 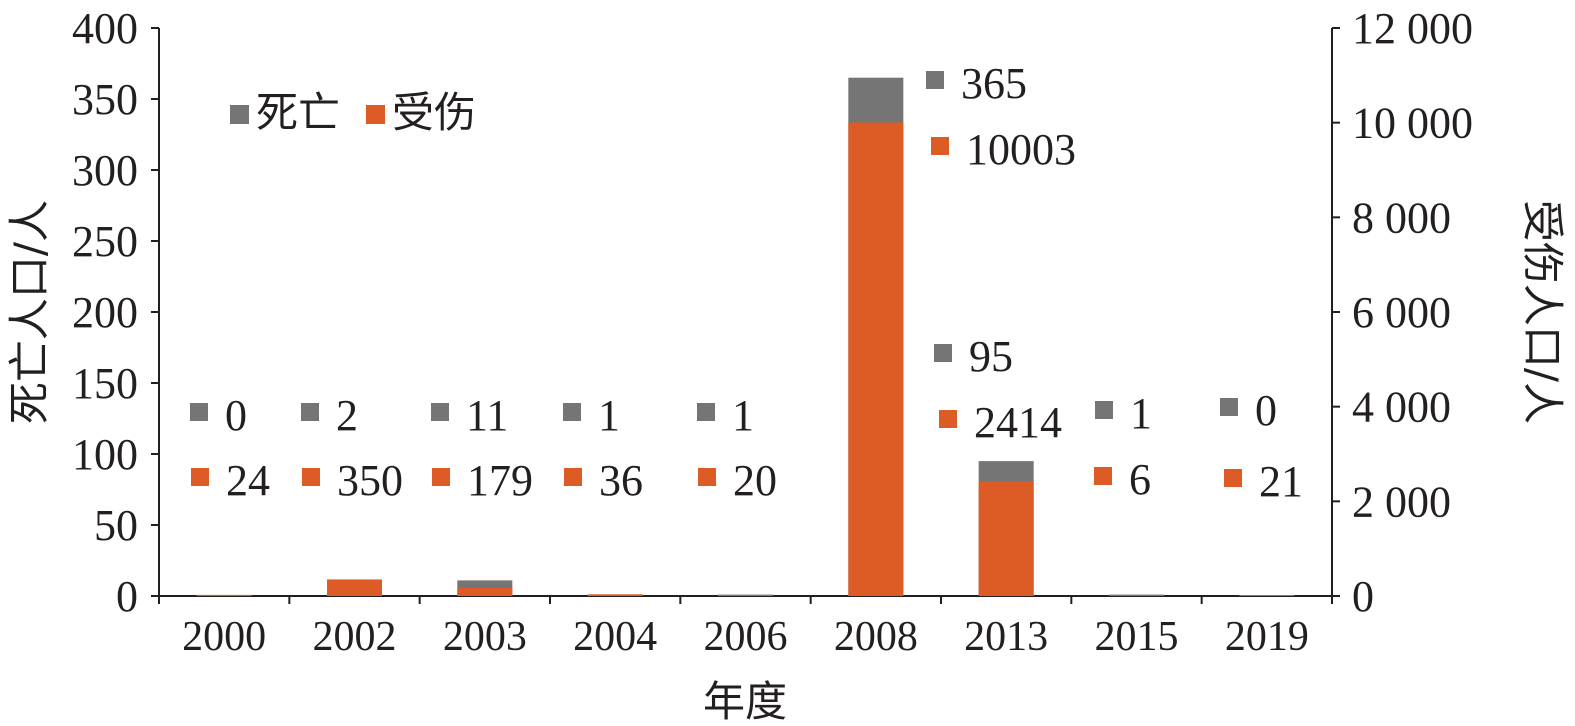 What do you see at coordinates (991, 356) in the screenshot?
I see `label-death: 95` at bounding box center [991, 356].